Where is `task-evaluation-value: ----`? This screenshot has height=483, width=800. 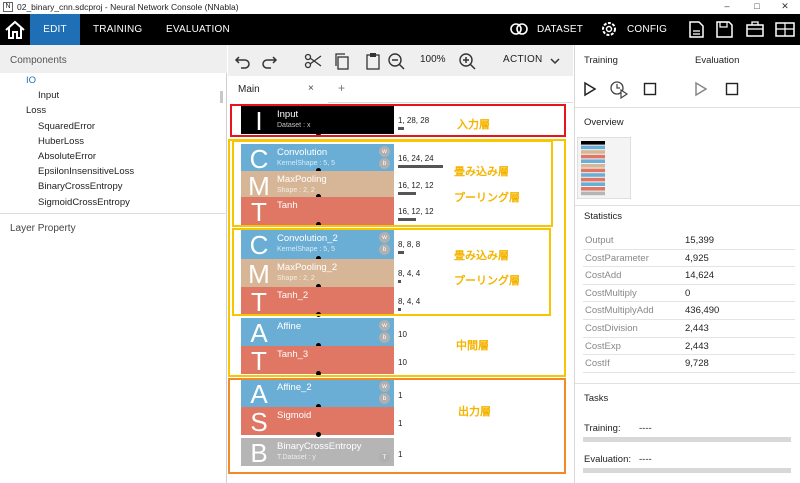
task-evaluation-value: ---- is located at coordinates (645, 459).